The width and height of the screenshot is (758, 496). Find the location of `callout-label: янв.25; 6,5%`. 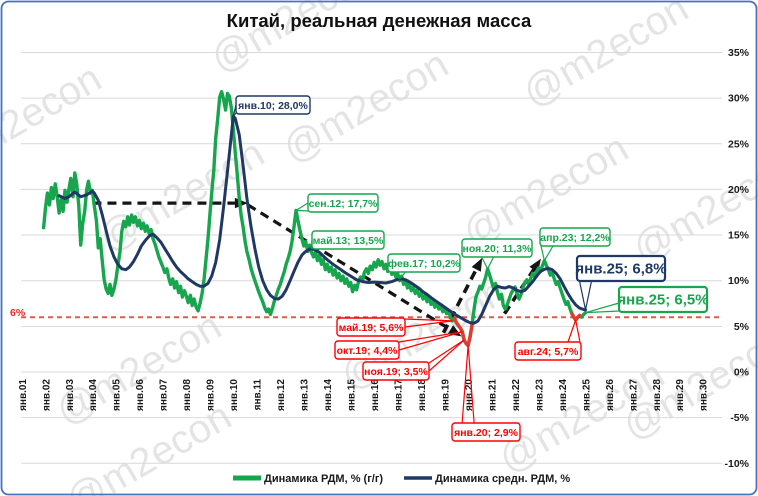

callout-label: янв.25; 6,5% is located at coordinates (662, 300).